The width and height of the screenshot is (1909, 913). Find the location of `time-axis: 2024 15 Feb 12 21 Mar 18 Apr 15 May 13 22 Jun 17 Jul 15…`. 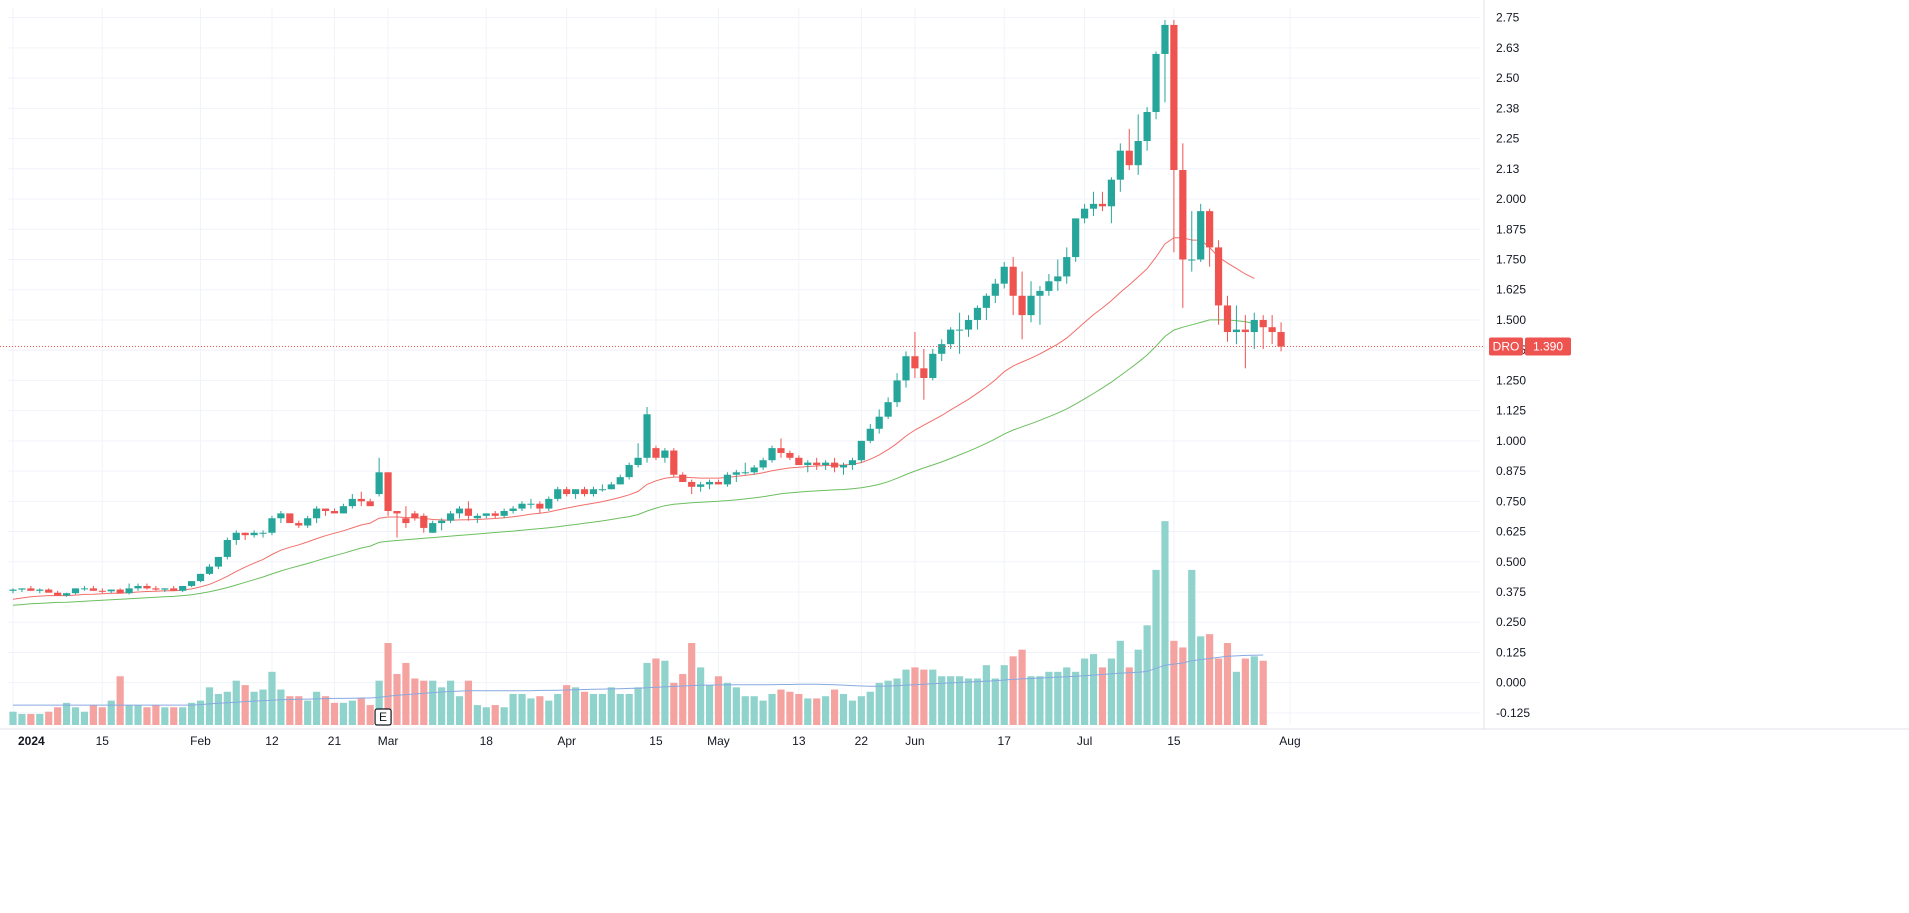

time-axis: 2024 15 Feb 12 21 Mar 18 Apr 15 May 13 22 Jun 17 Jul 15… is located at coordinates (659, 741).